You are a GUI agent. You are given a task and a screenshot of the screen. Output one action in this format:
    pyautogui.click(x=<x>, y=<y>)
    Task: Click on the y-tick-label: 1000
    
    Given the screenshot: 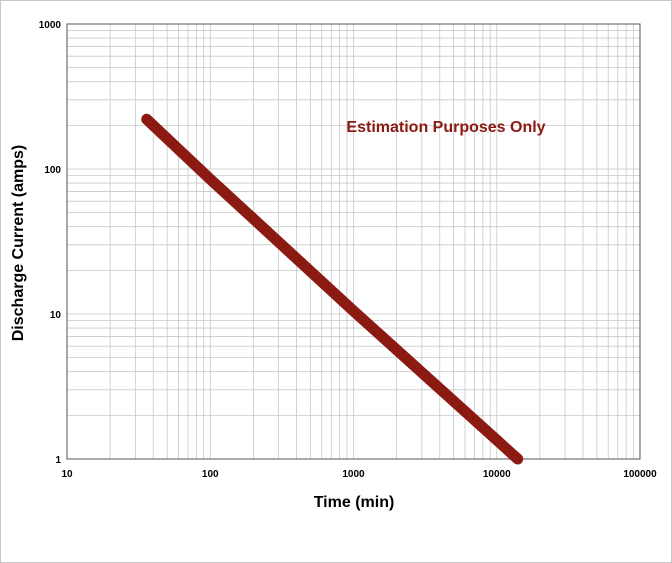 What is the action you would take?
    pyautogui.click(x=50, y=25)
    